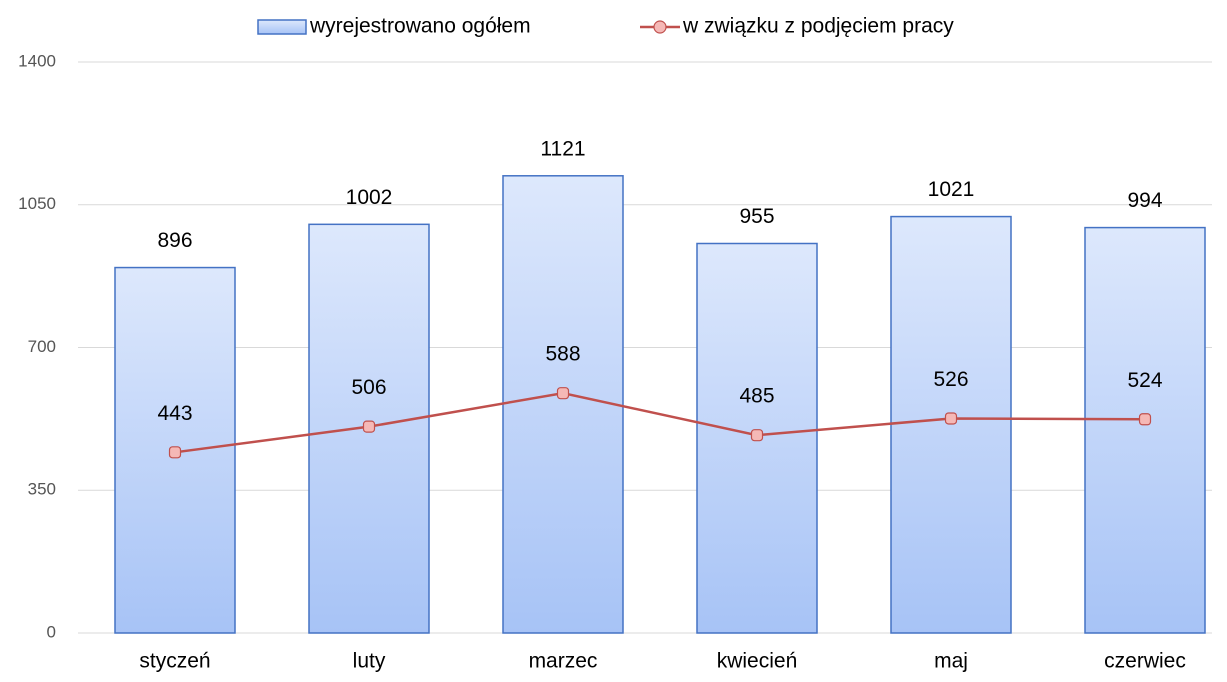 This screenshot has width=1227, height=682. What do you see at coordinates (369, 661) in the screenshot?
I see `x-tick-label: luty` at bounding box center [369, 661].